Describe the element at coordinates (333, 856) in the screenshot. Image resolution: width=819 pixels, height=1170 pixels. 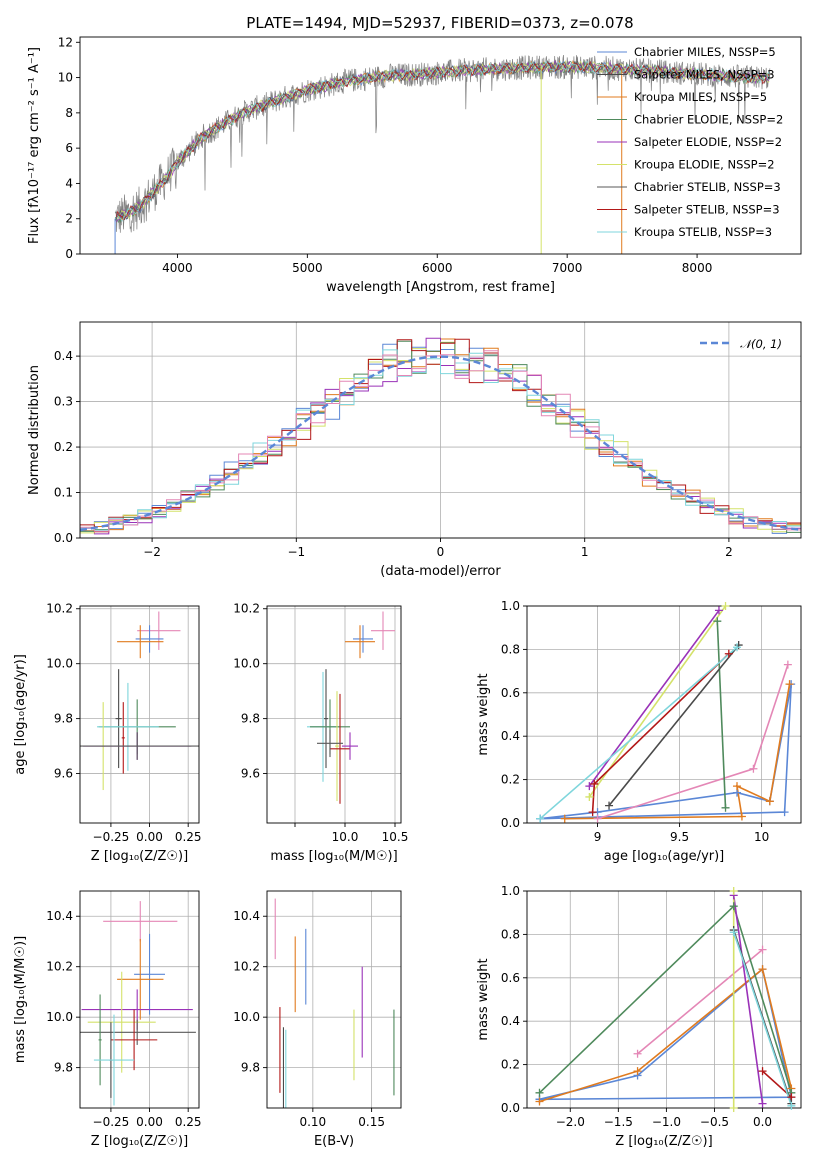
I see `x-axis-label: mass [log₁₀(M/M☉)]` at that location.